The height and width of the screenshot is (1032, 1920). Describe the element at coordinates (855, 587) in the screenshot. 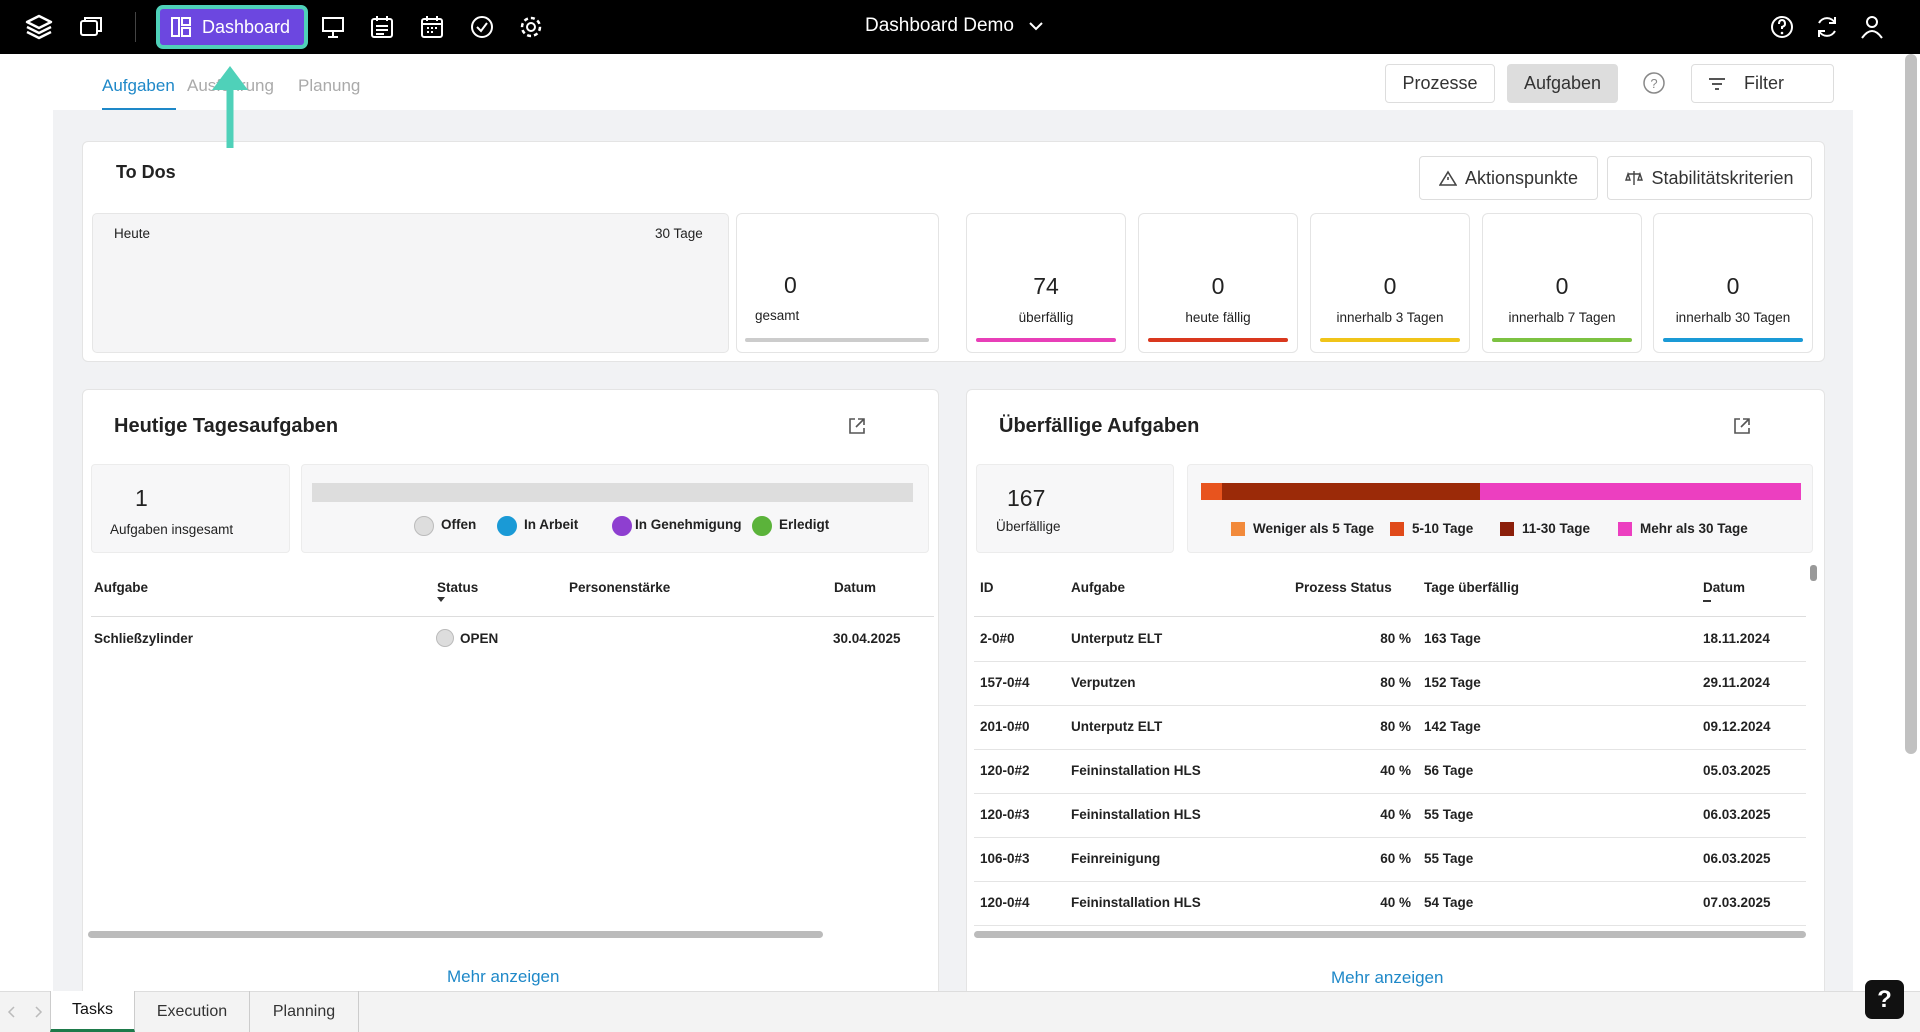

I see `column-header: Datum` at that location.